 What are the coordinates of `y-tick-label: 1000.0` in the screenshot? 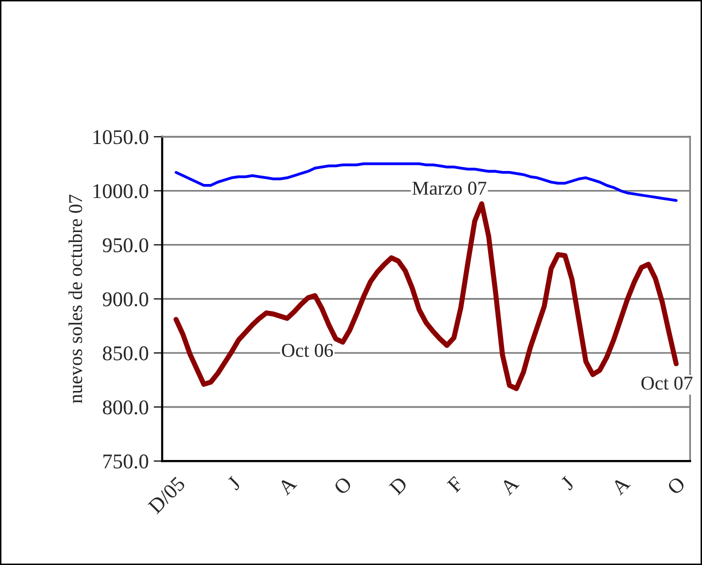 It's located at (121, 191).